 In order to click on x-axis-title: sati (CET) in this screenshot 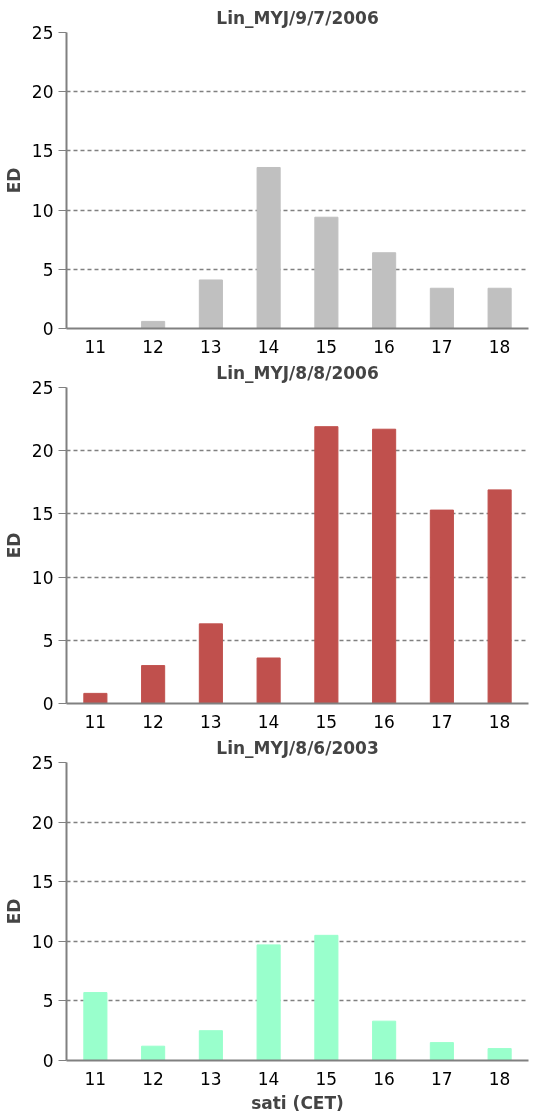, I will do `click(297, 1102)`.